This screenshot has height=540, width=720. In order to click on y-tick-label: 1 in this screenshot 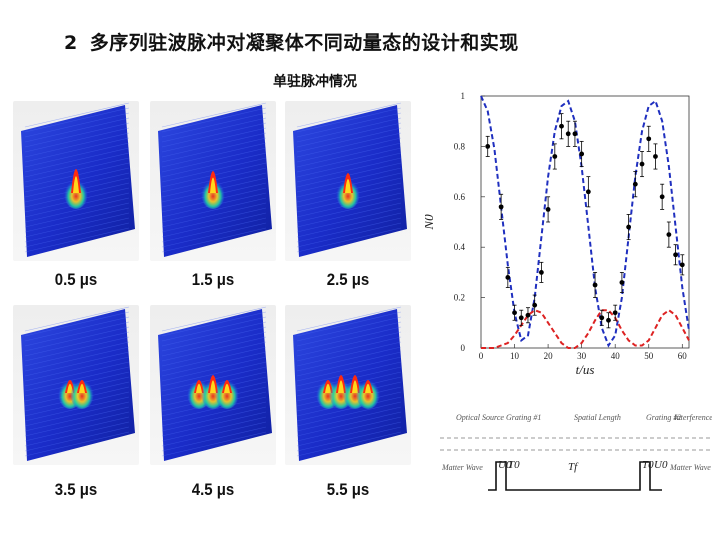, I will do `click(463, 96)`.